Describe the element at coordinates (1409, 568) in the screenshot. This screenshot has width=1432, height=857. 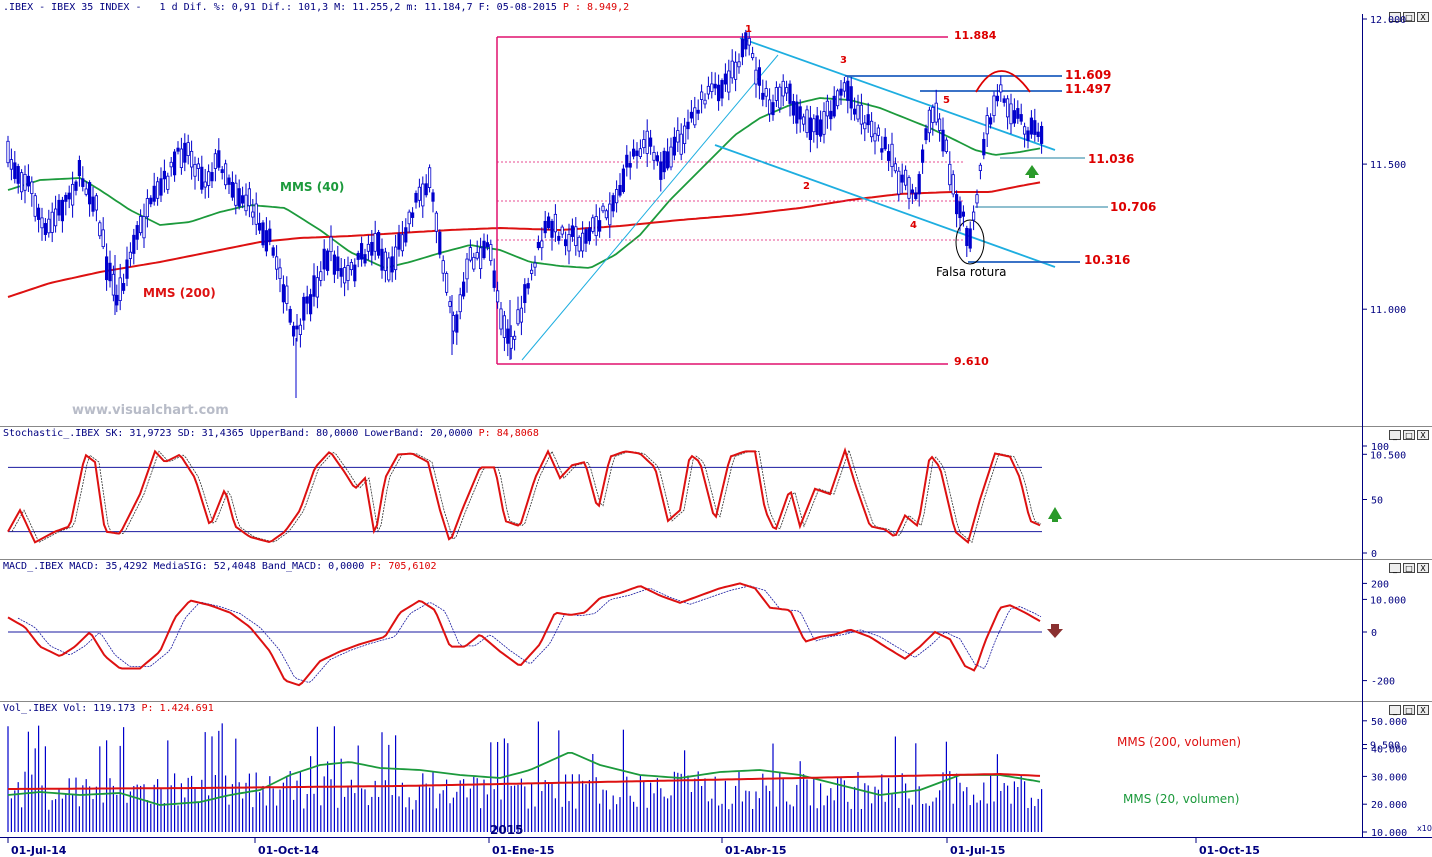
I see `macd-maximize-button: □` at that location.